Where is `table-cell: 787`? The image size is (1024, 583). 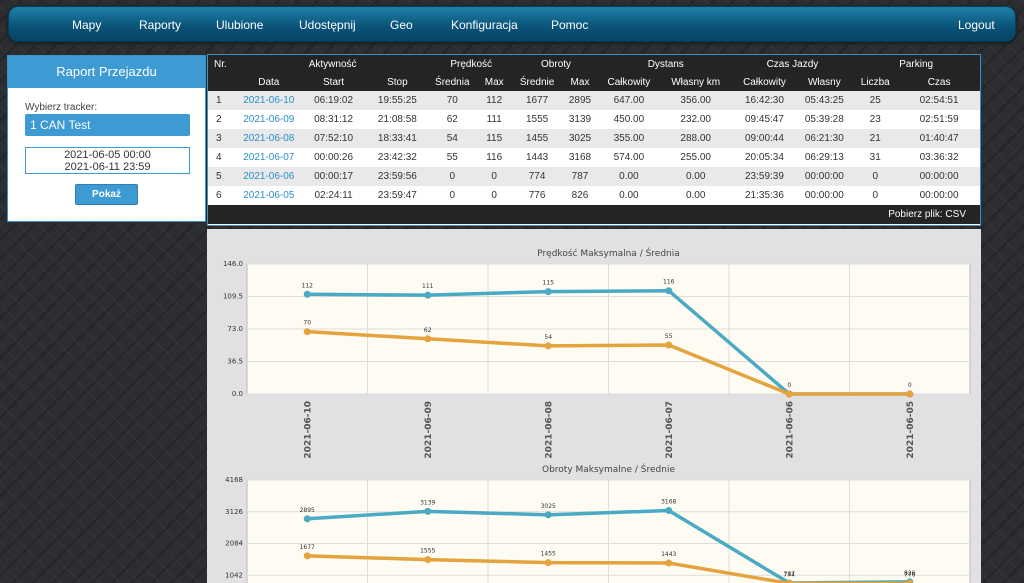
table-cell: 787 is located at coordinates (580, 176).